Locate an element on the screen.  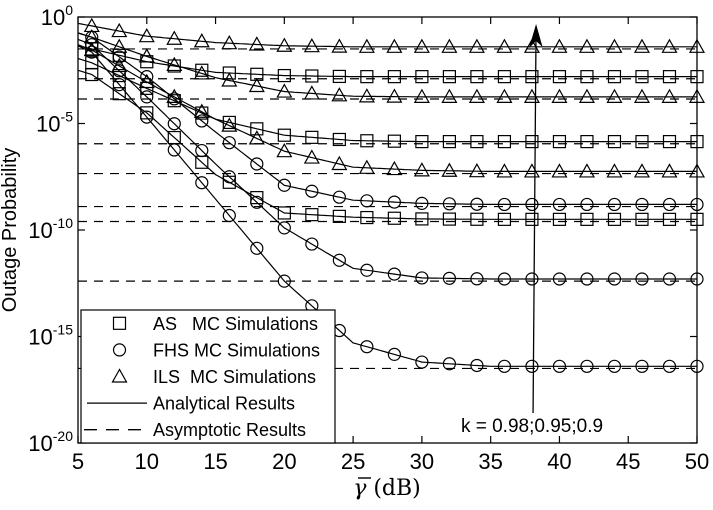
x-tick-label: 35 is located at coordinates (490, 461).